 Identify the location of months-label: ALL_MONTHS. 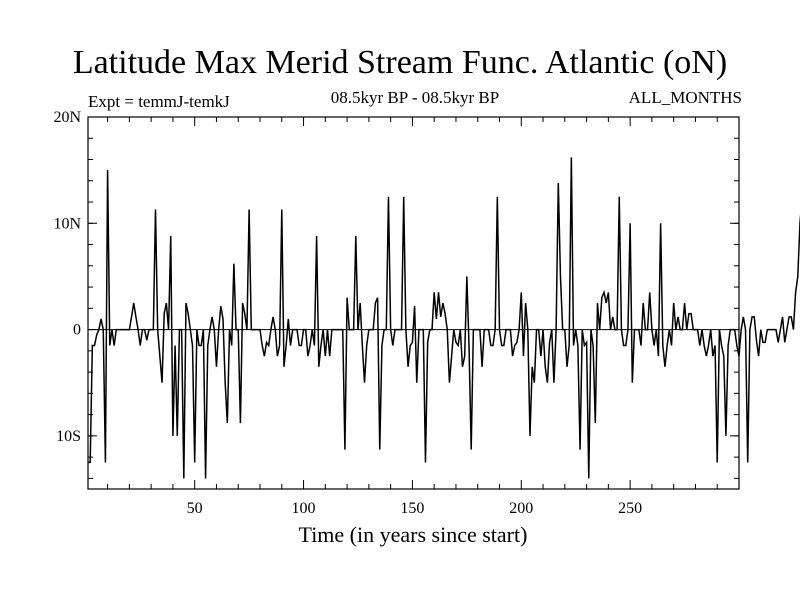
(685, 97).